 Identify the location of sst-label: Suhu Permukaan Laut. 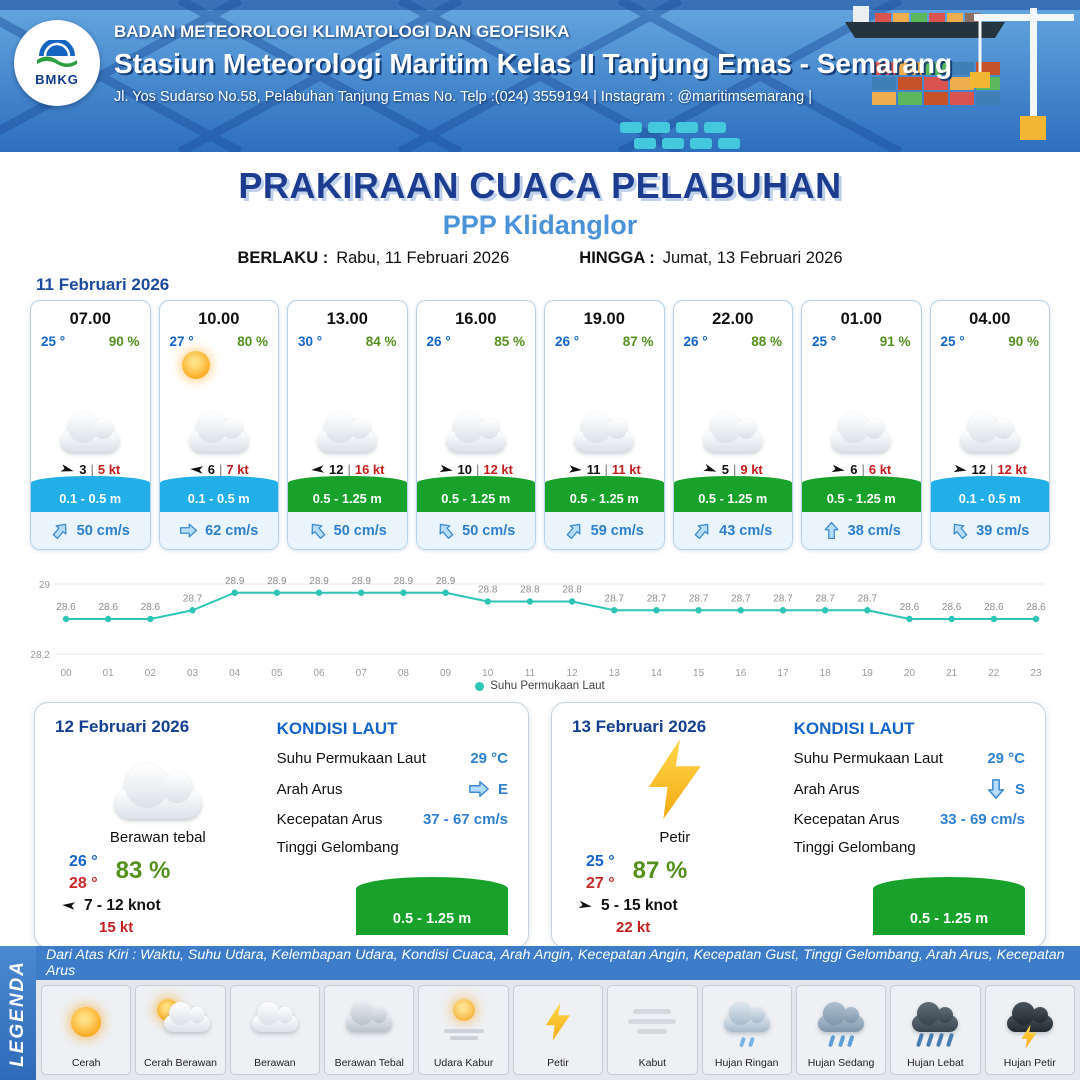
(868, 758).